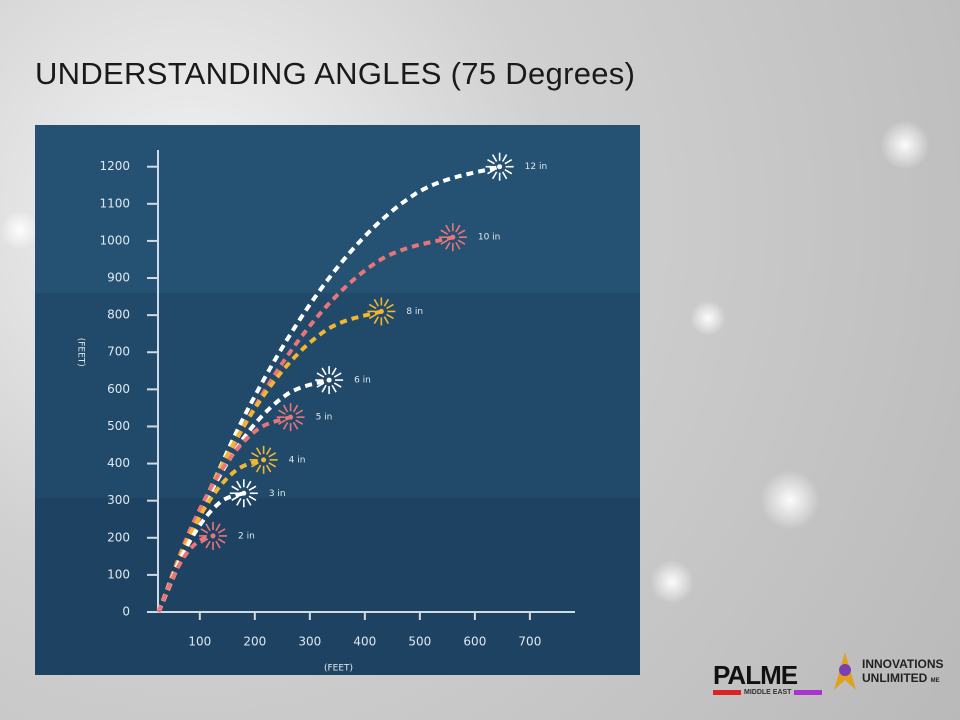  I want to click on palme-logo: PALME MIDDLE EAST, so click(768, 678).